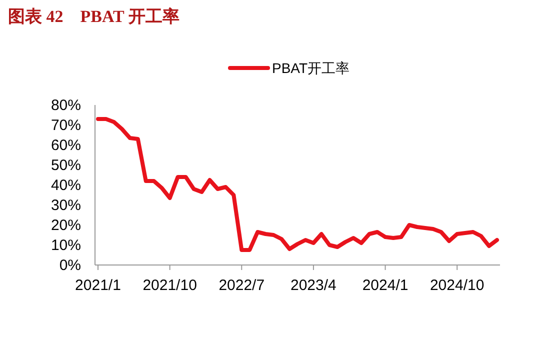 This screenshot has width=547, height=353. Describe the element at coordinates (65, 185) in the screenshot. I see `y-tick-label: 40%` at that location.